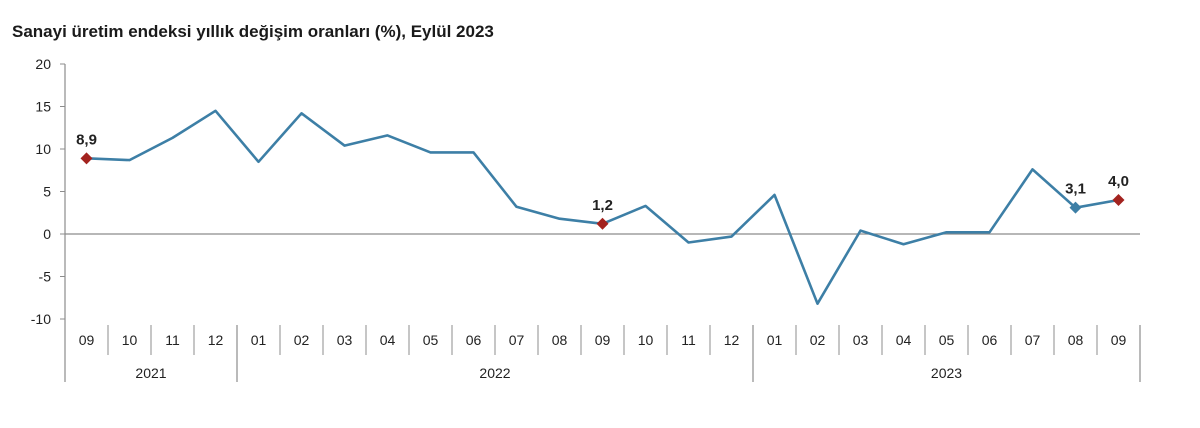 The image size is (1200, 428). Describe the element at coordinates (43, 64) in the screenshot. I see `y-tick-label: 20` at that location.